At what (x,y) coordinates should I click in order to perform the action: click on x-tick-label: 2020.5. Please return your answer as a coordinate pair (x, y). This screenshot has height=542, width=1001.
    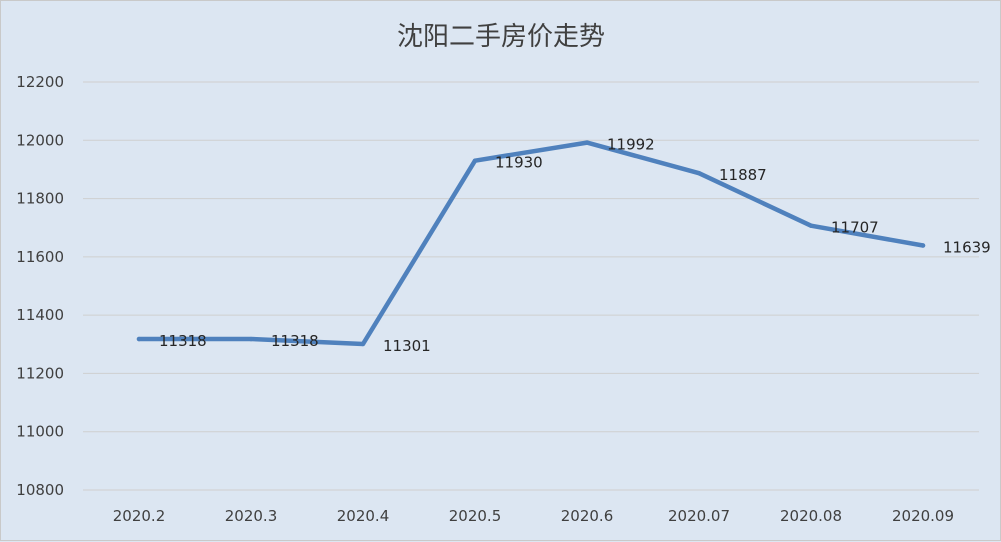
    Looking at the image, I should click on (475, 516).